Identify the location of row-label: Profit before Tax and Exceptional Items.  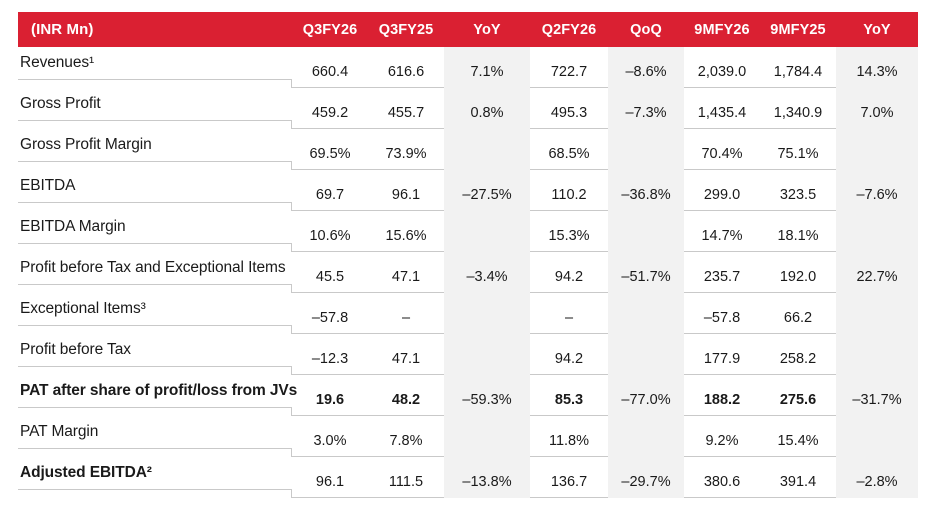
(155, 272).